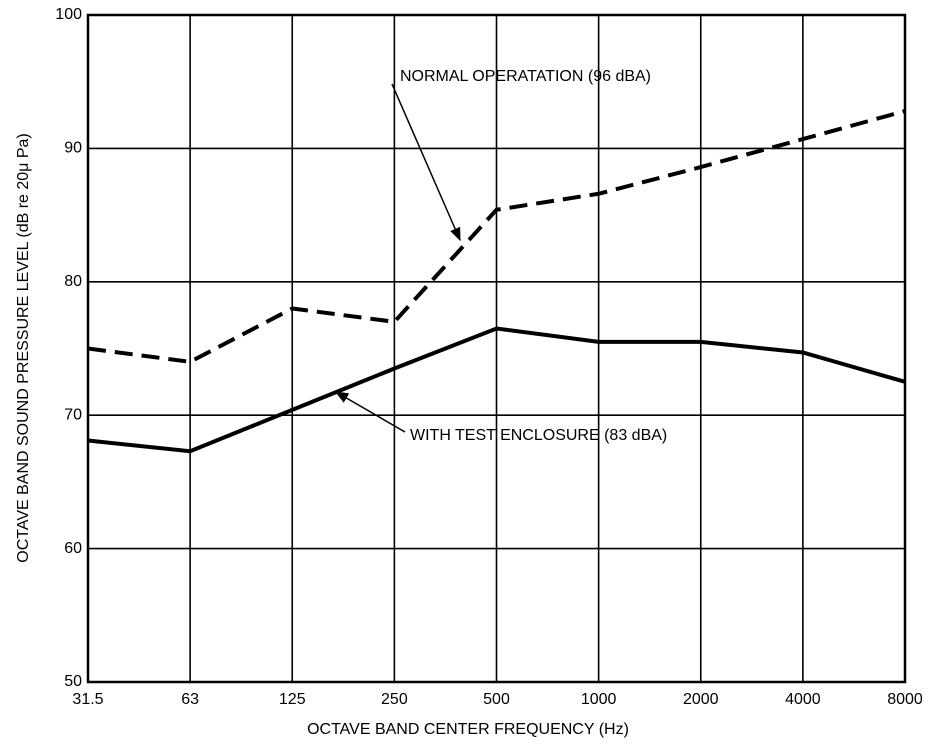  I want to click on y-tick-label: 80, so click(73, 281).